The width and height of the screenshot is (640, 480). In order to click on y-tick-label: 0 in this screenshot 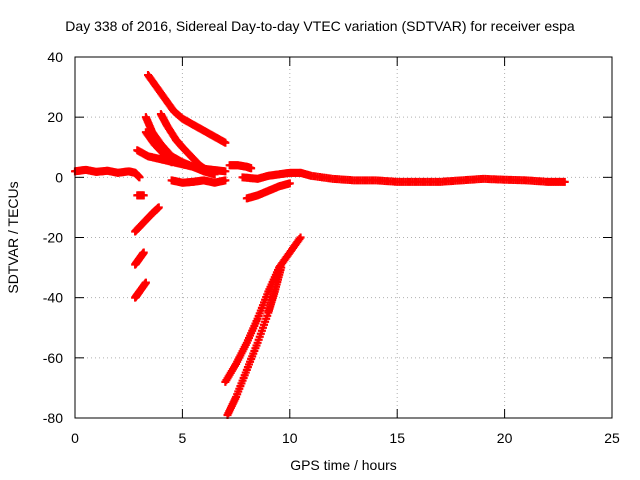, I will do `click(59, 177)`.